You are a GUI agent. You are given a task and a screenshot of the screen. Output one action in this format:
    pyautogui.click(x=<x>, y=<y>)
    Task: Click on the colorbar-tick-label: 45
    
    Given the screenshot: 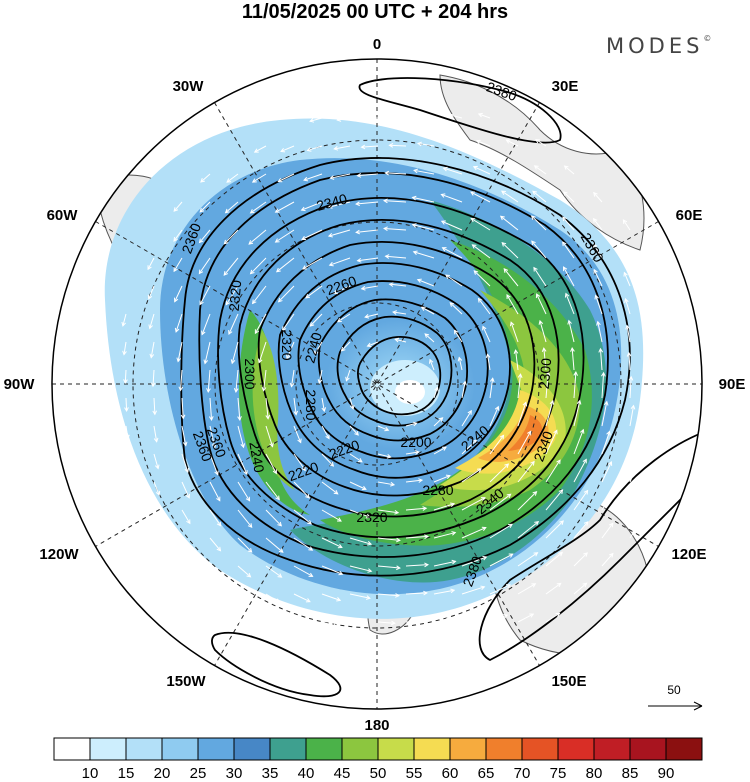 What is the action you would take?
    pyautogui.click(x=342, y=773)
    